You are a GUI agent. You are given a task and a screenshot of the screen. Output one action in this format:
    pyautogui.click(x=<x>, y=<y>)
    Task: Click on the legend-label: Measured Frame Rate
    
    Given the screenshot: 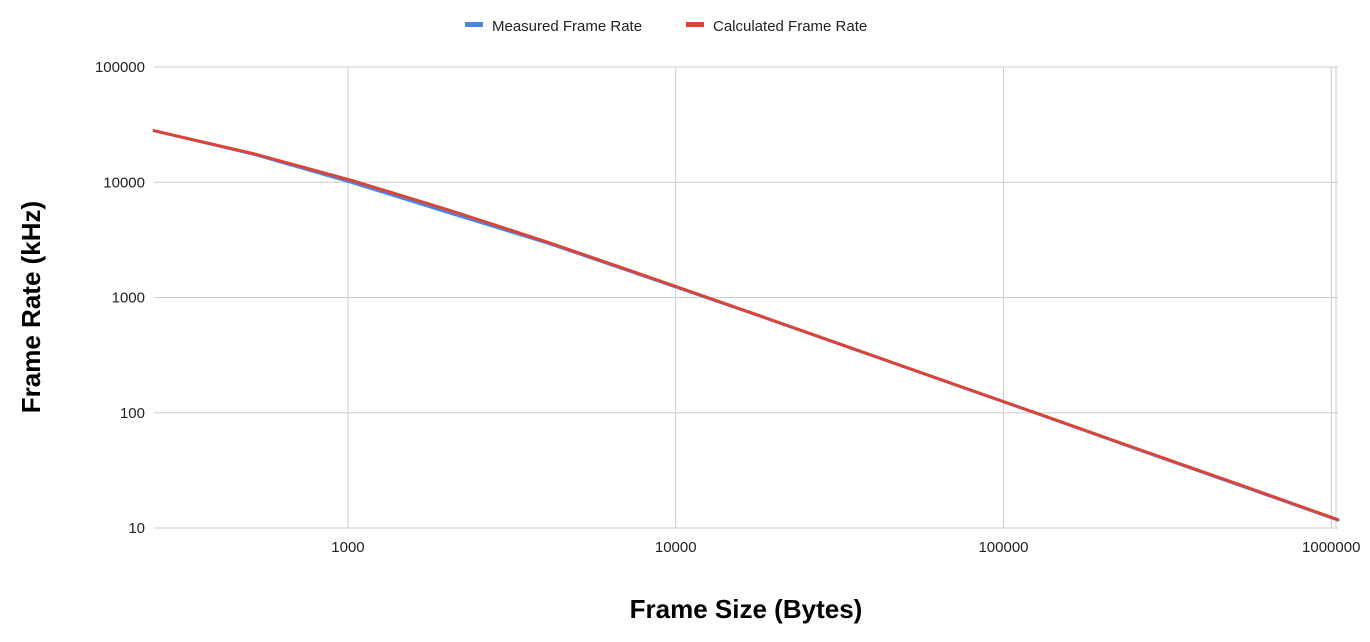 What is the action you would take?
    pyautogui.click(x=567, y=26)
    